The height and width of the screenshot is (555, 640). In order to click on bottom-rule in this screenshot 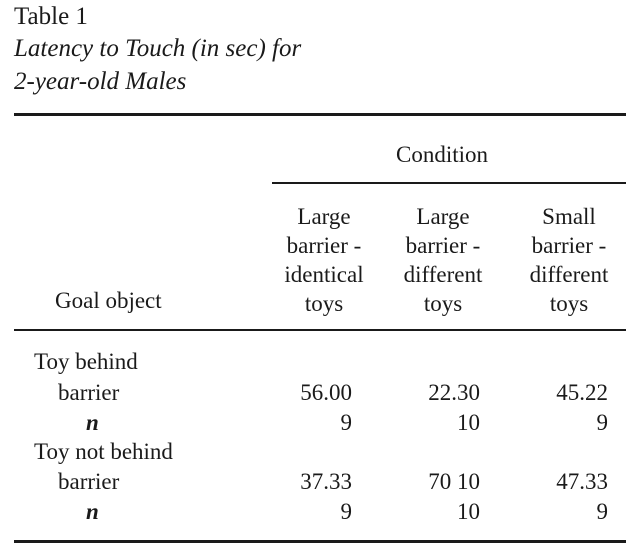, I will do `click(320, 541)`.